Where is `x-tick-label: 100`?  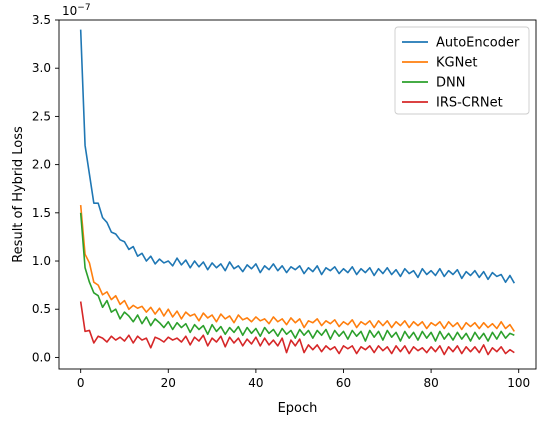 x-tick-label: 100 is located at coordinates (518, 383).